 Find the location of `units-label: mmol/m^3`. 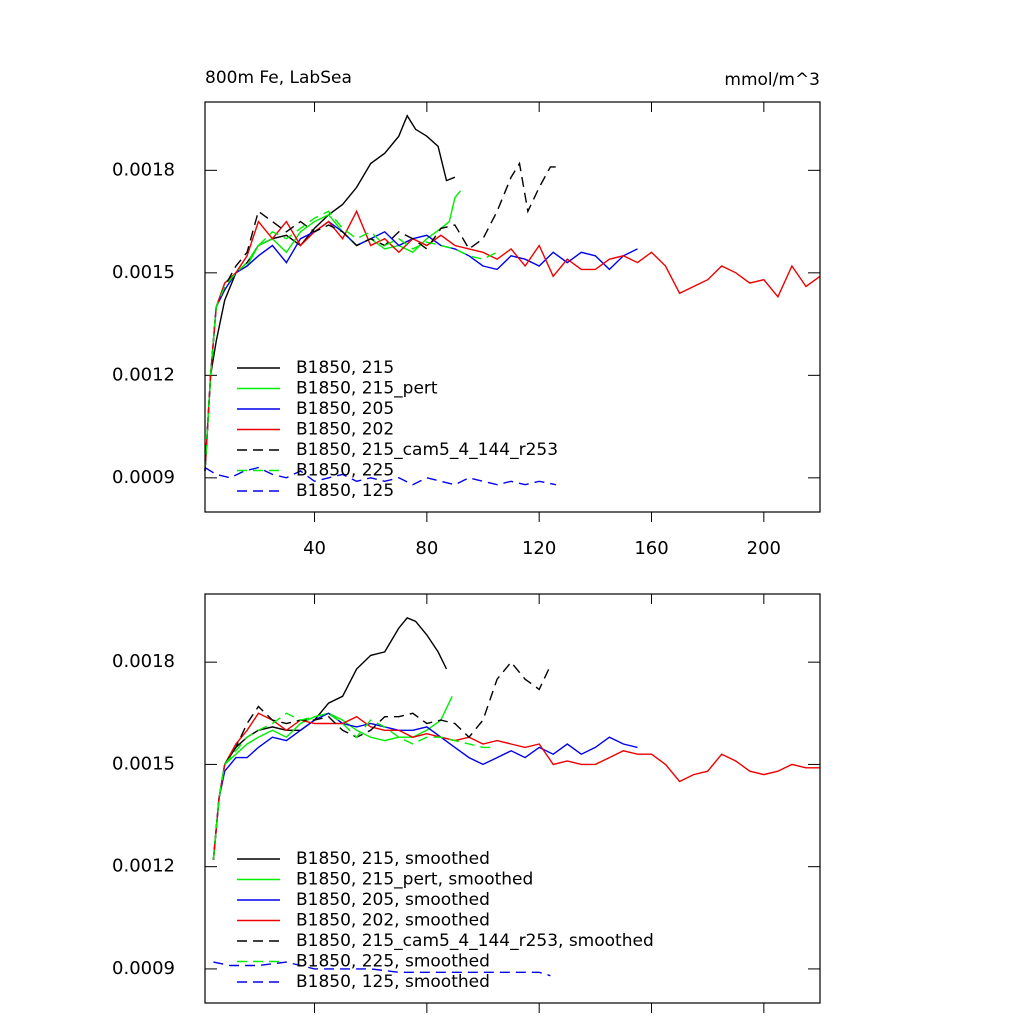

units-label: mmol/m^3 is located at coordinates (772, 80).